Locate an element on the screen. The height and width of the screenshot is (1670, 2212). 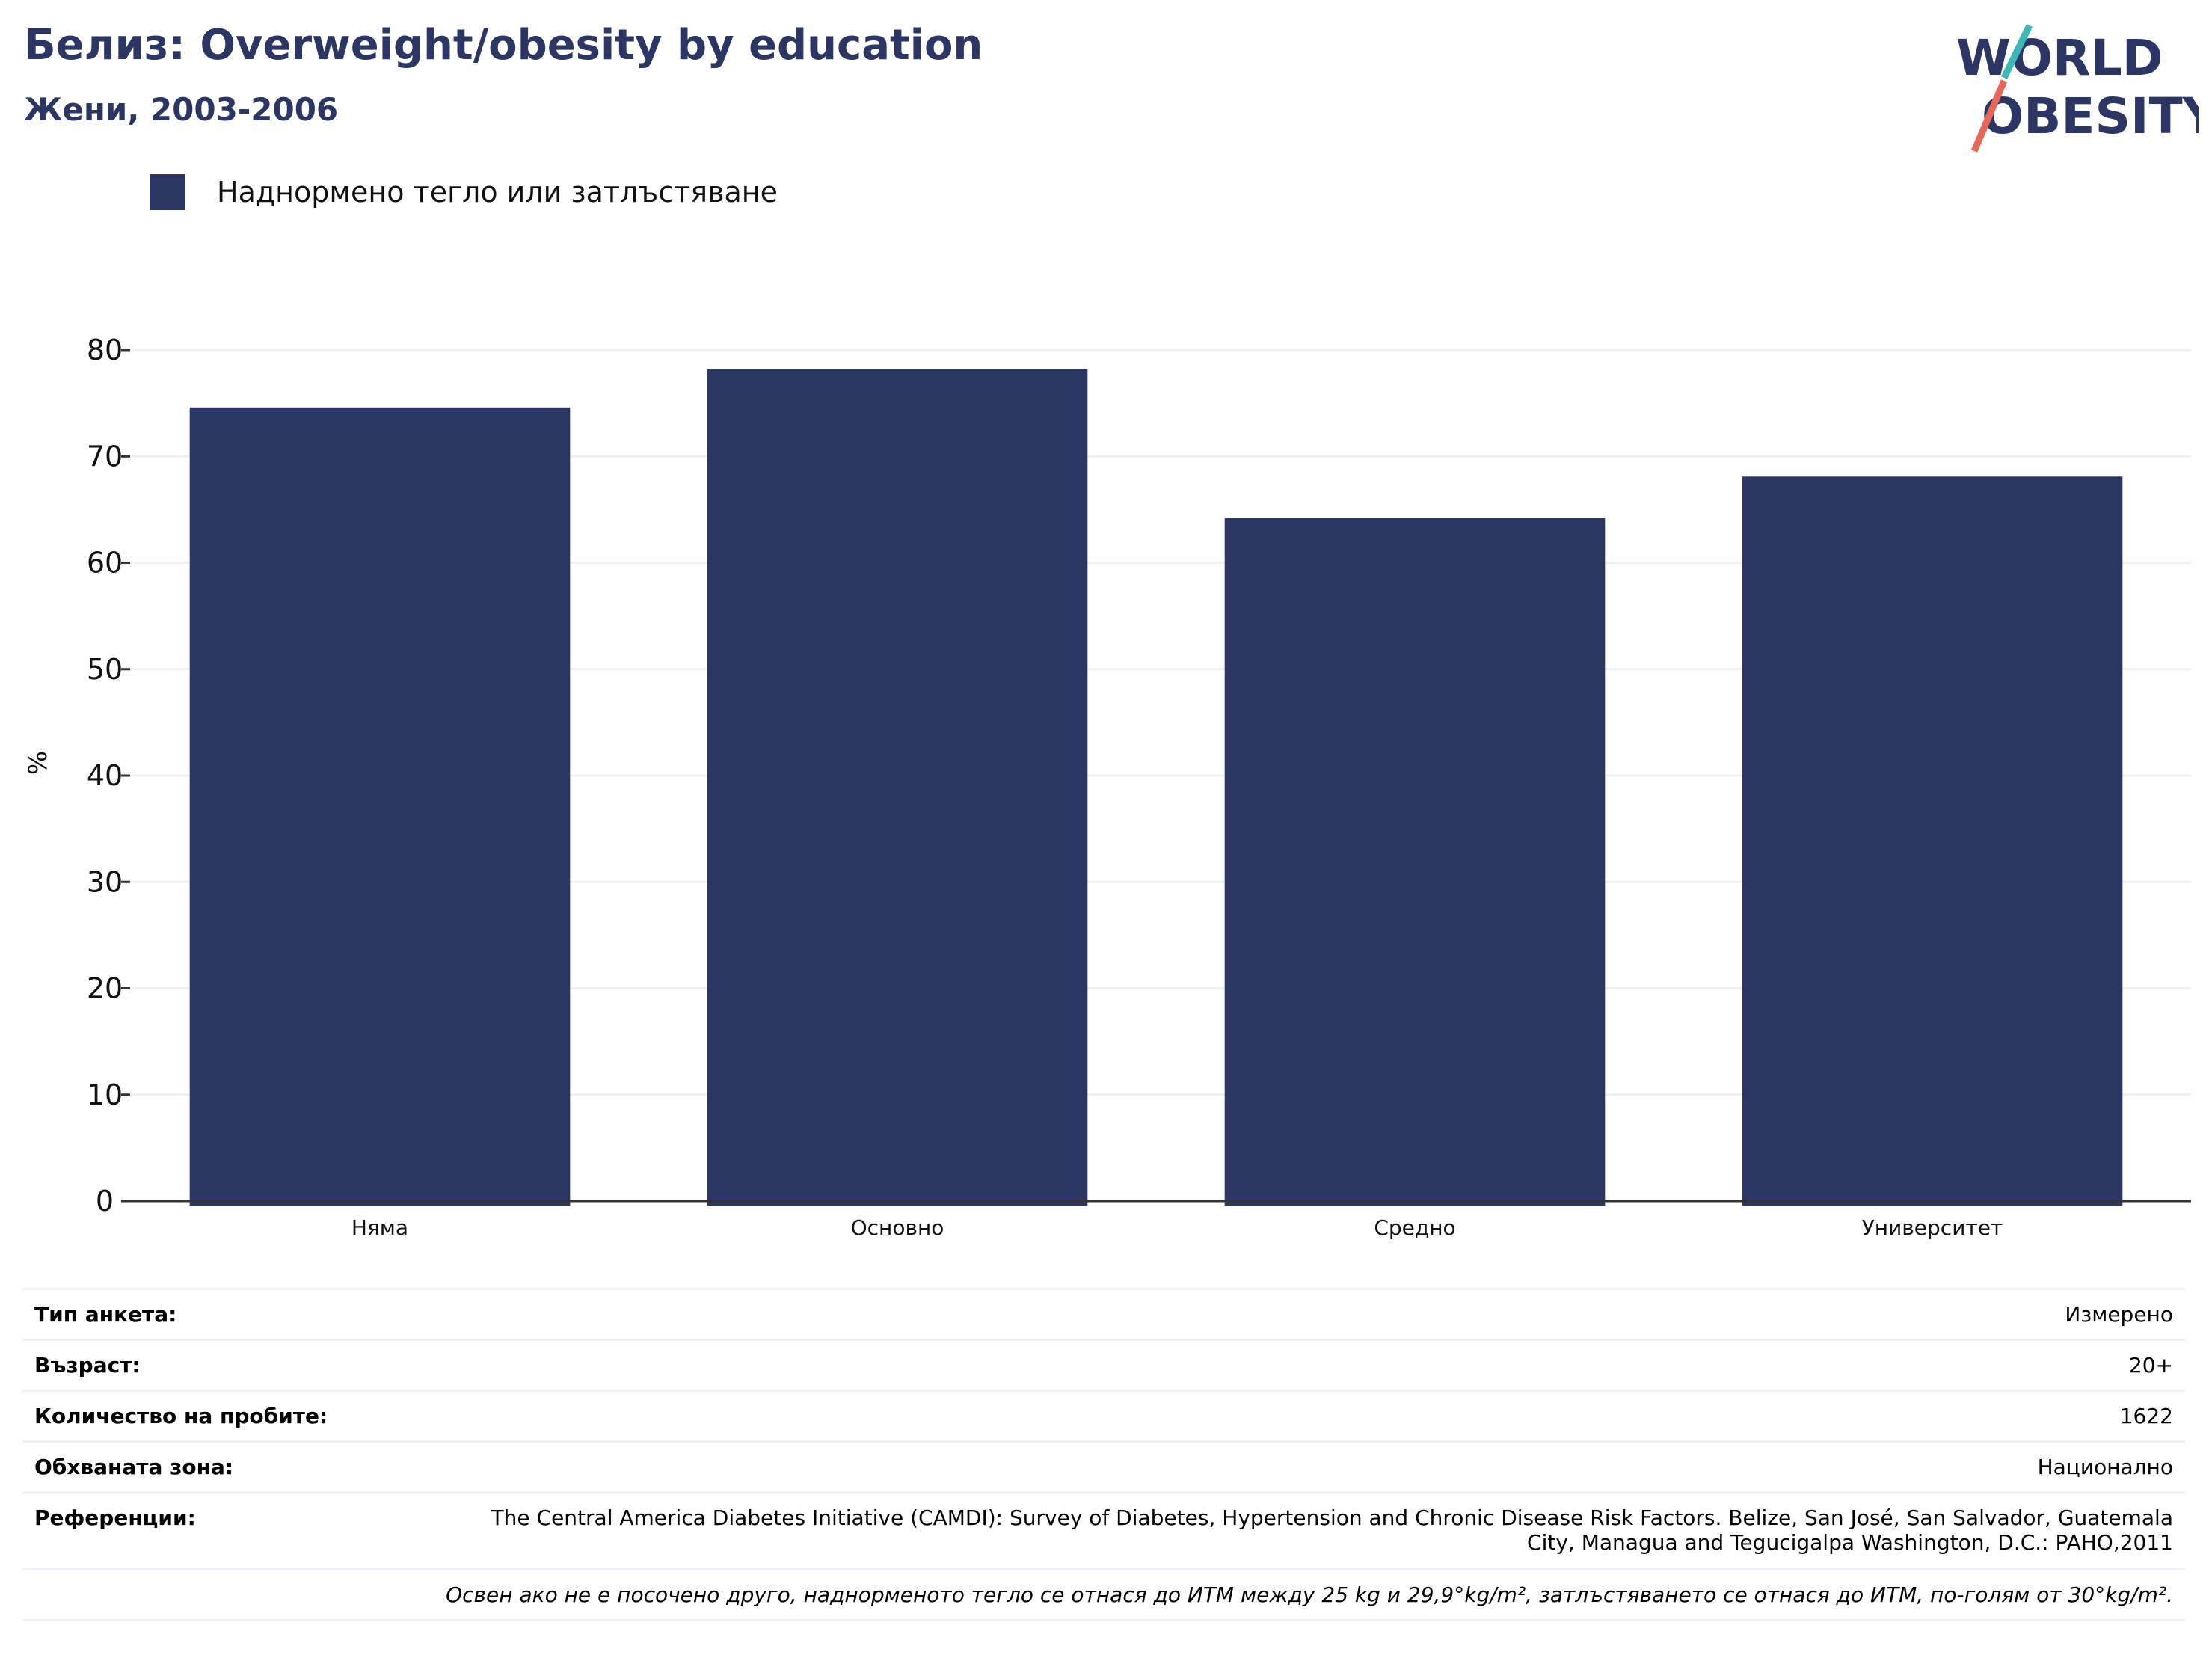
y-tick-label: 40 is located at coordinates (105, 775).